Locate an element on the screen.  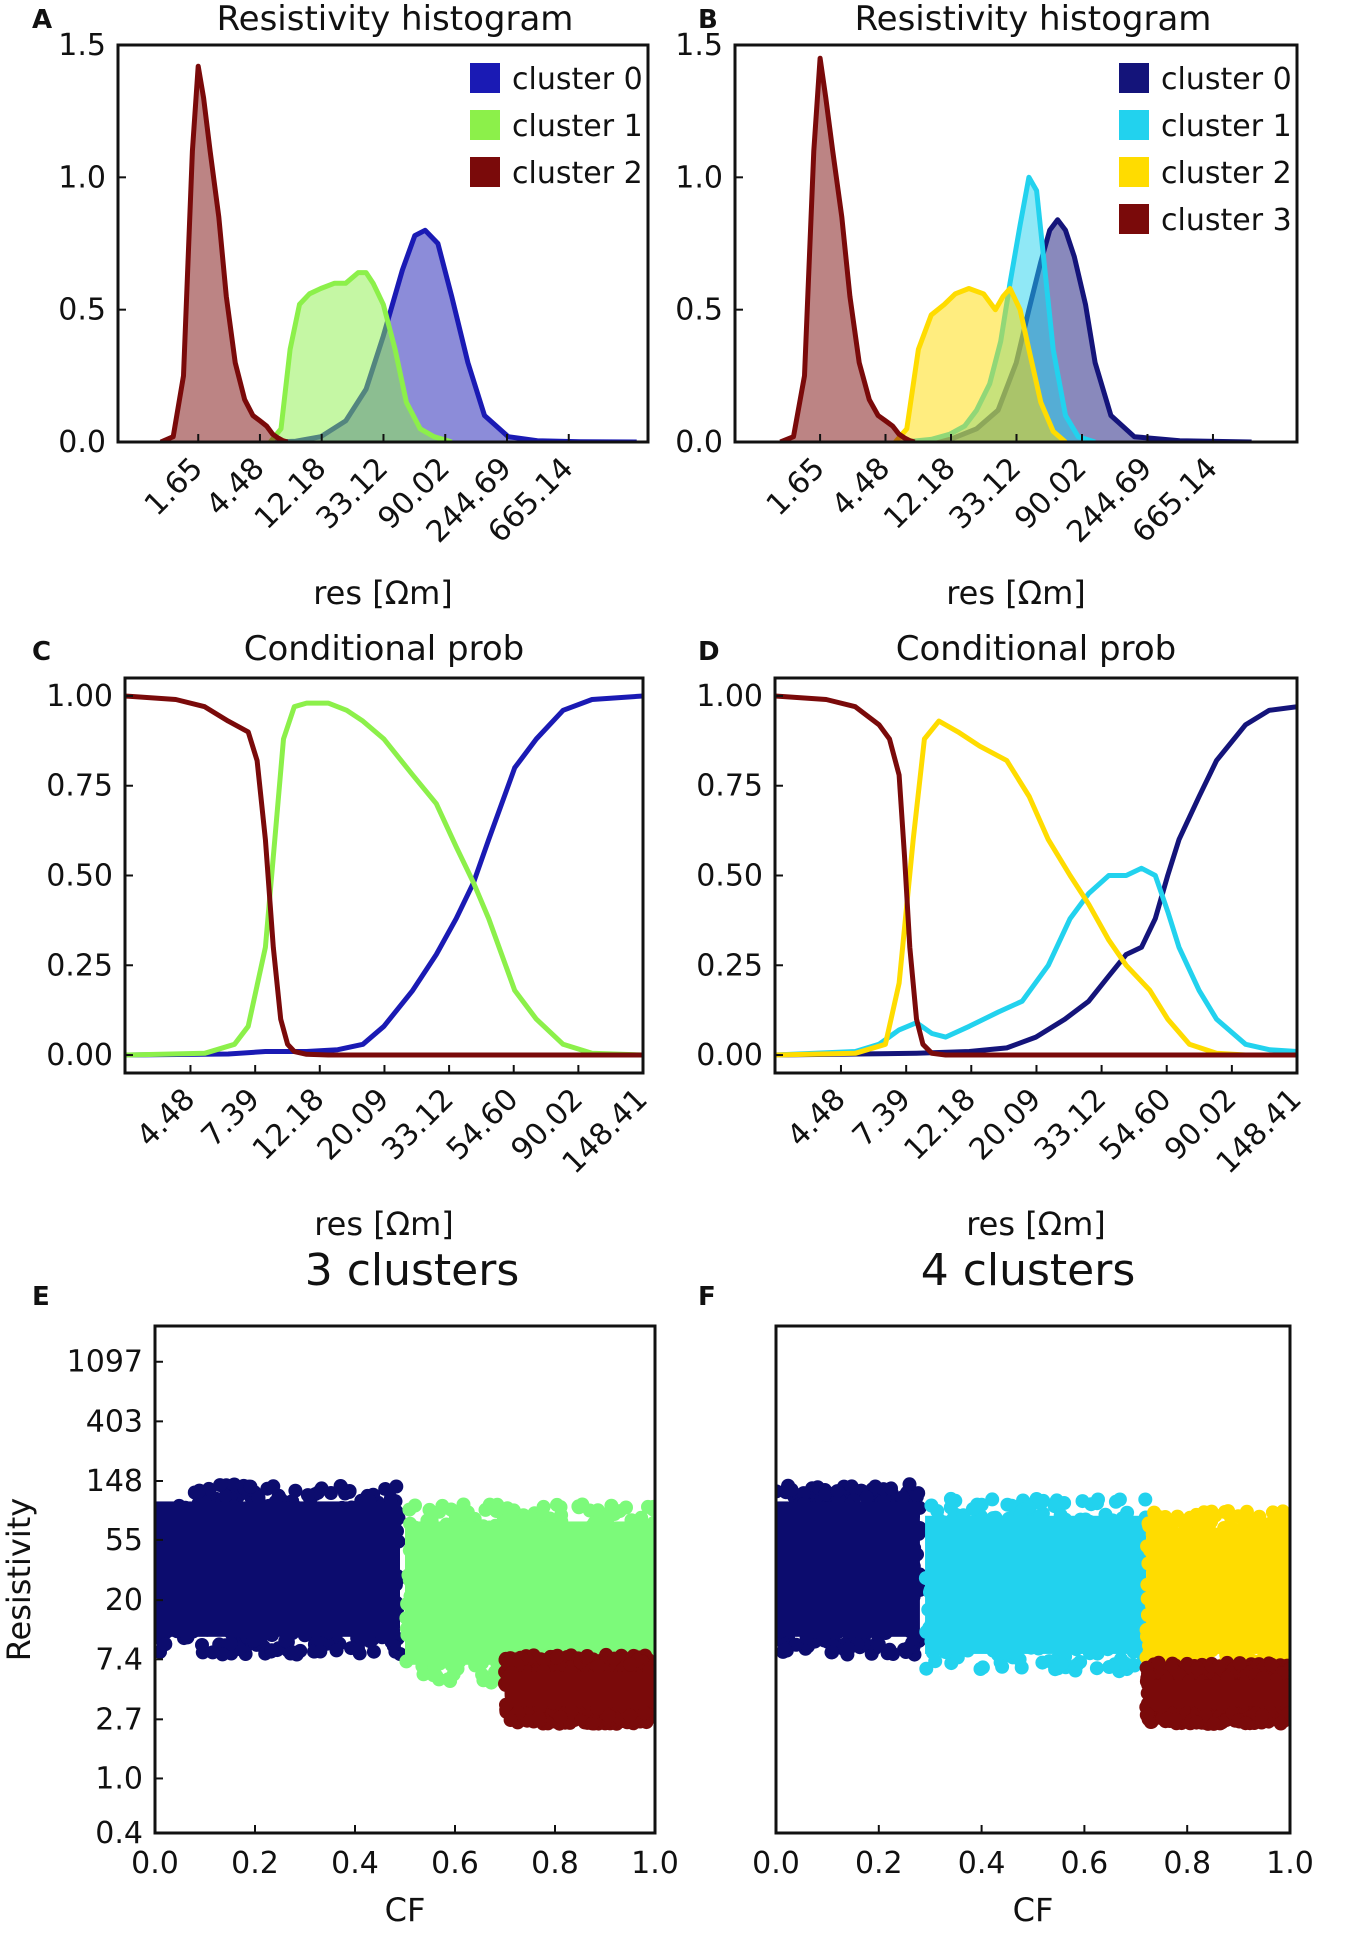
x-tick-label: 4.48 is located at coordinates (166, 1118).